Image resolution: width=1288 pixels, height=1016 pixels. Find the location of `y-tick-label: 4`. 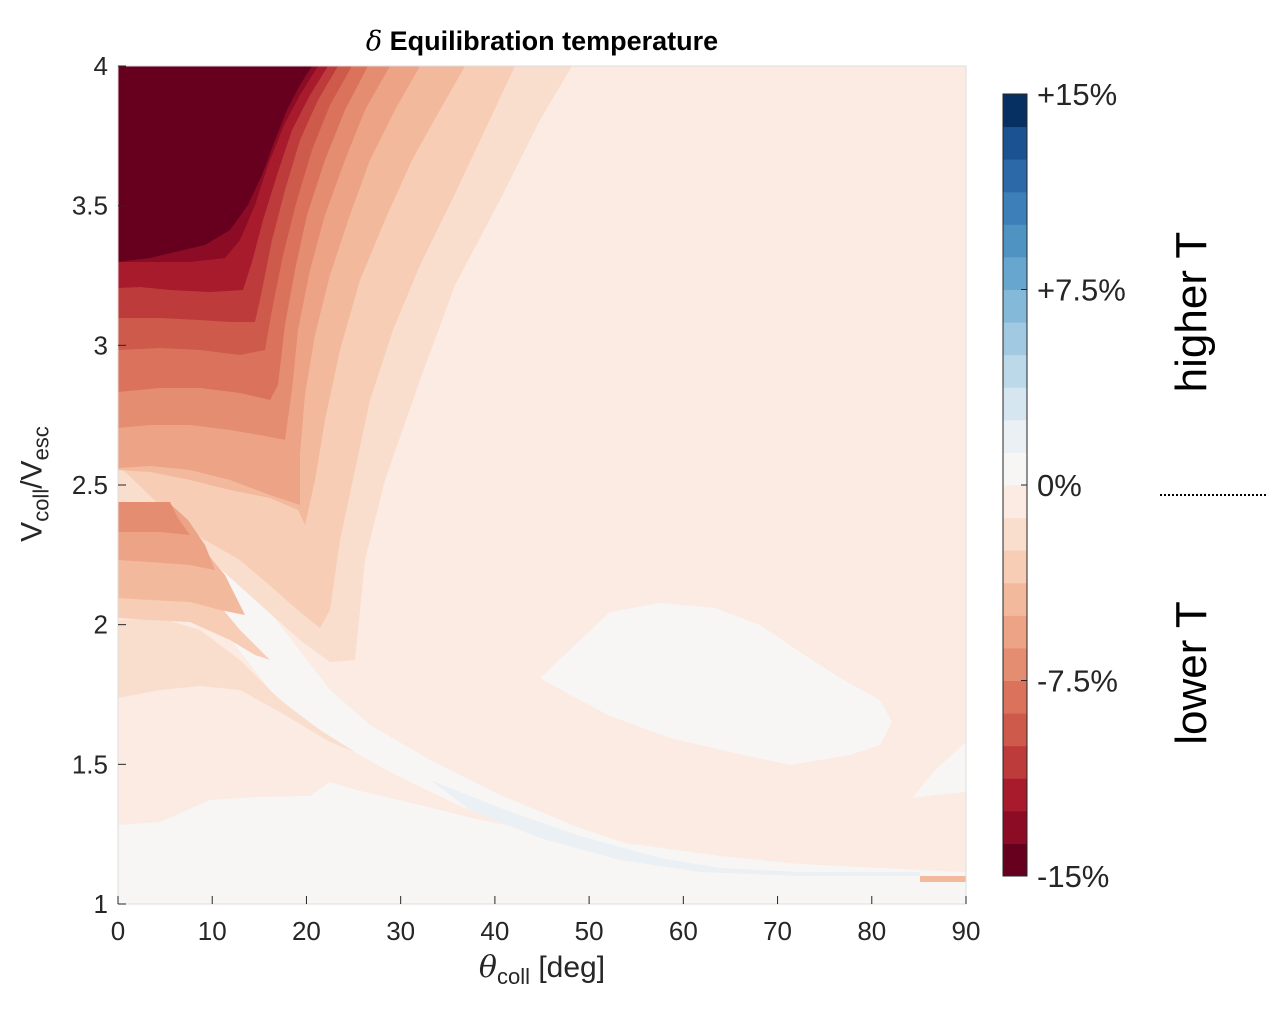

y-tick-label: 4 is located at coordinates (101, 66).